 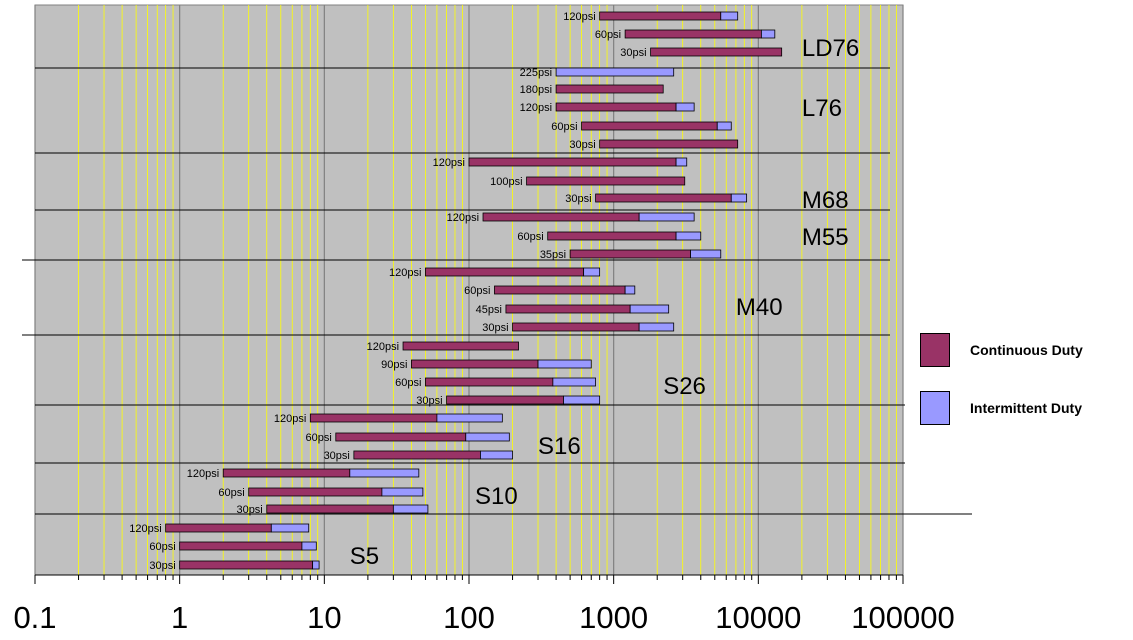 I want to click on legend-label-continuous: Continuous Duty, so click(x=1026, y=350).